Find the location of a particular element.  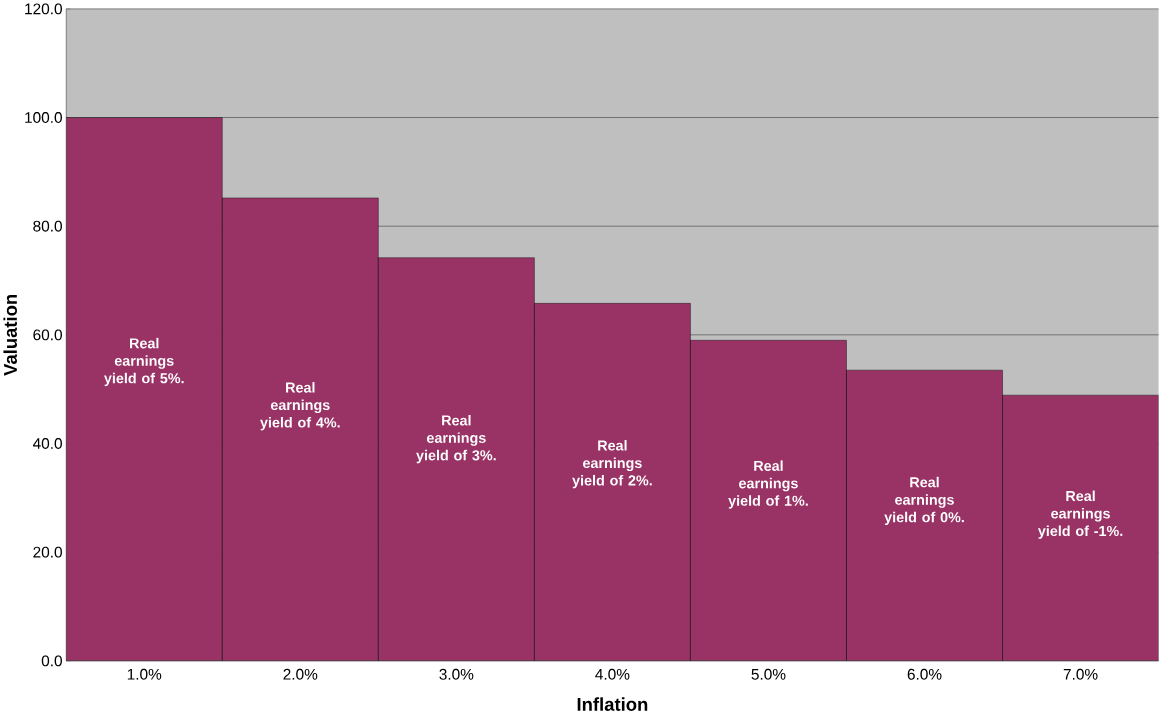

y-tick-label: 80.0 is located at coordinates (47, 226).